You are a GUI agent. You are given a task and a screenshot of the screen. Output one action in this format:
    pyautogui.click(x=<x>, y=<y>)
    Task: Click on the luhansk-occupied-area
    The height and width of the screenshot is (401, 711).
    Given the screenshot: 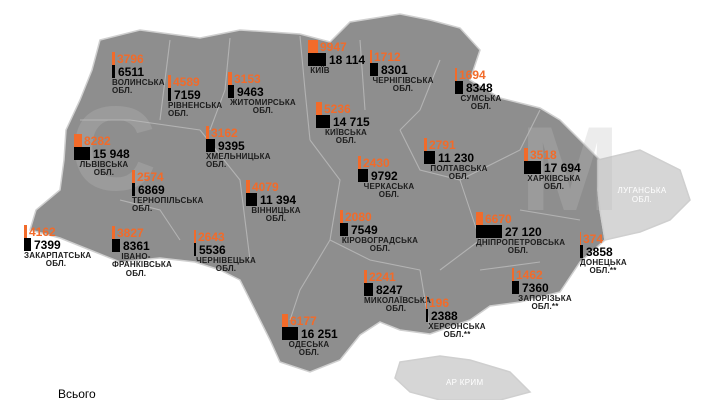 What is the action you would take?
    pyautogui.click(x=644, y=195)
    